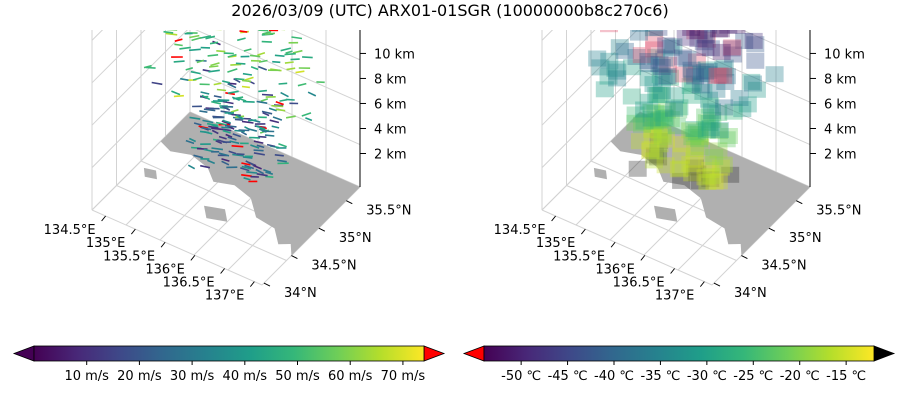 This screenshot has width=900, height=400. I want to click on y-tick-label: 34.5°N, so click(783, 266).